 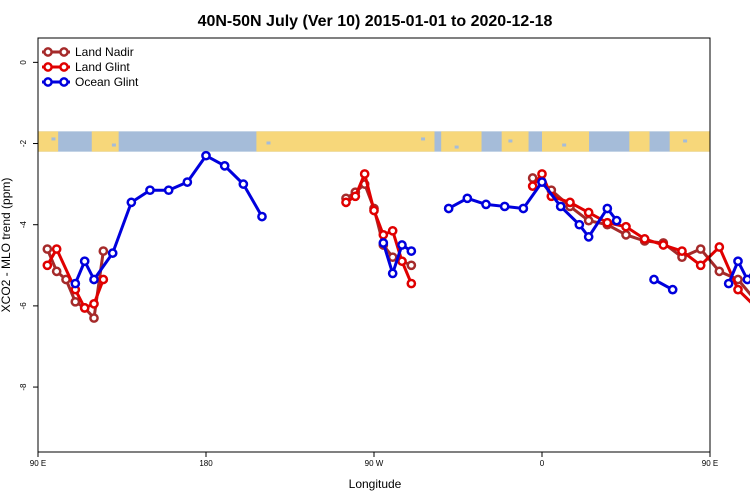 I want to click on map-strip-land, so click(x=374, y=141).